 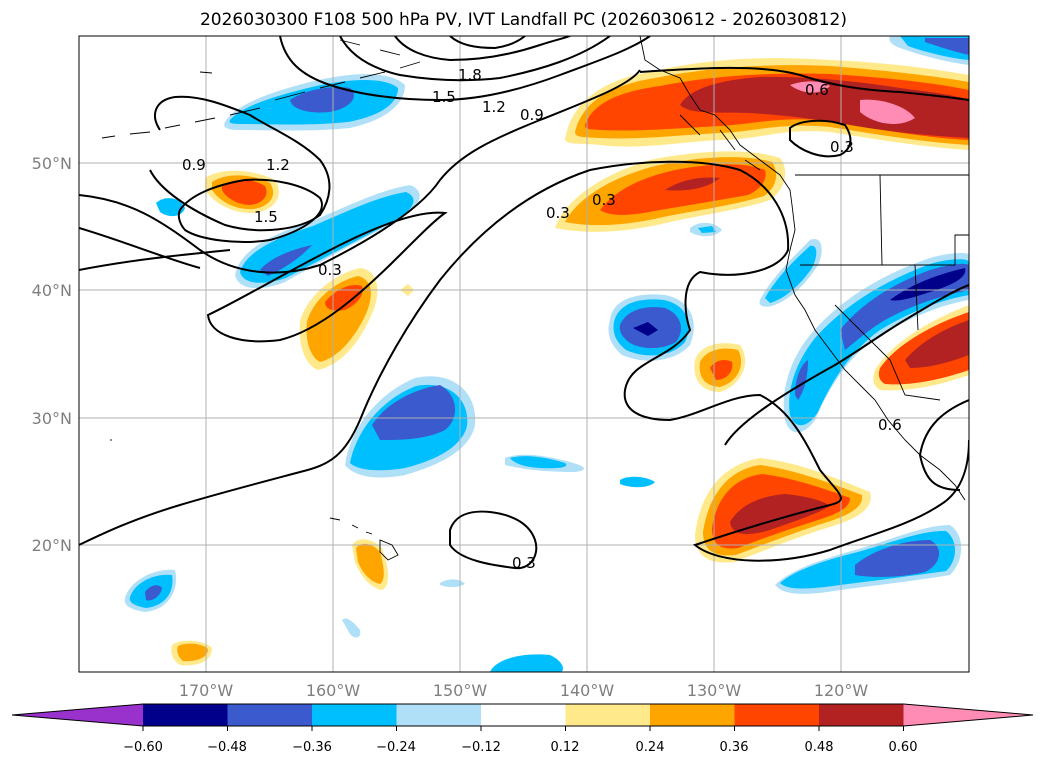 I want to click on lon-tick-label: 120°W, so click(x=841, y=690).